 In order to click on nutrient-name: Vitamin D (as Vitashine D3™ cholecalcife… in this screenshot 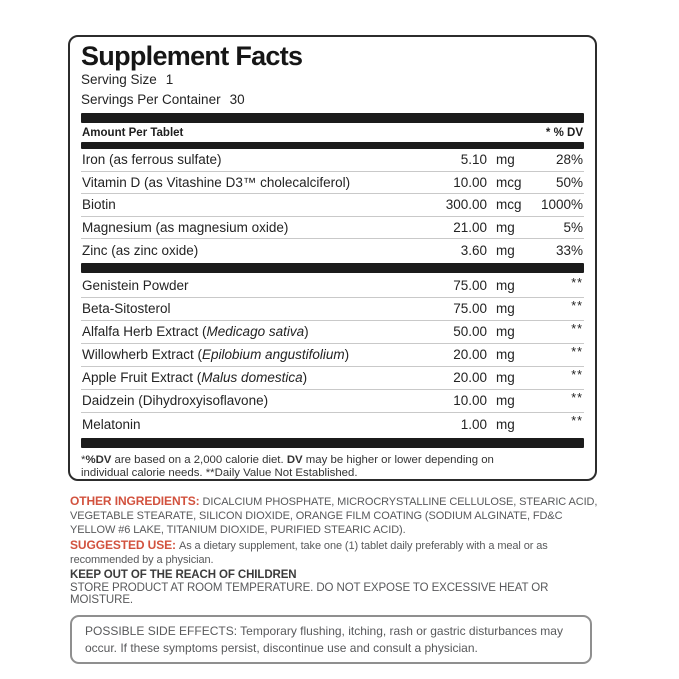, I will do `click(216, 182)`.